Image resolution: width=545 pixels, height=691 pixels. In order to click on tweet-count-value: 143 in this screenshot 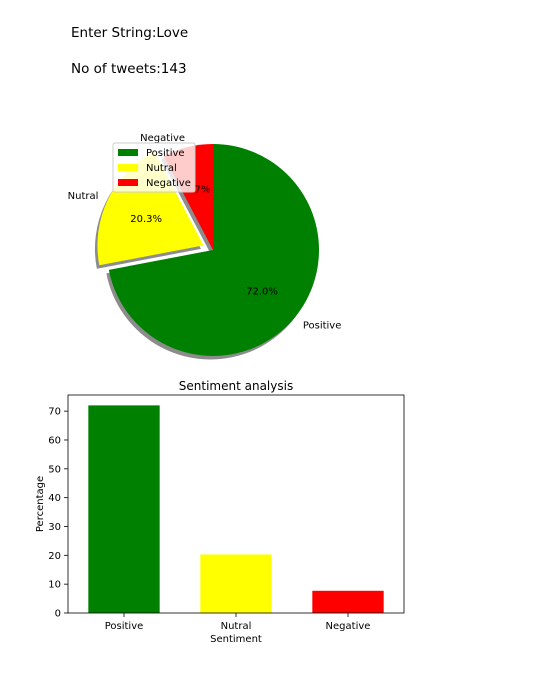, I will do `click(173, 69)`.